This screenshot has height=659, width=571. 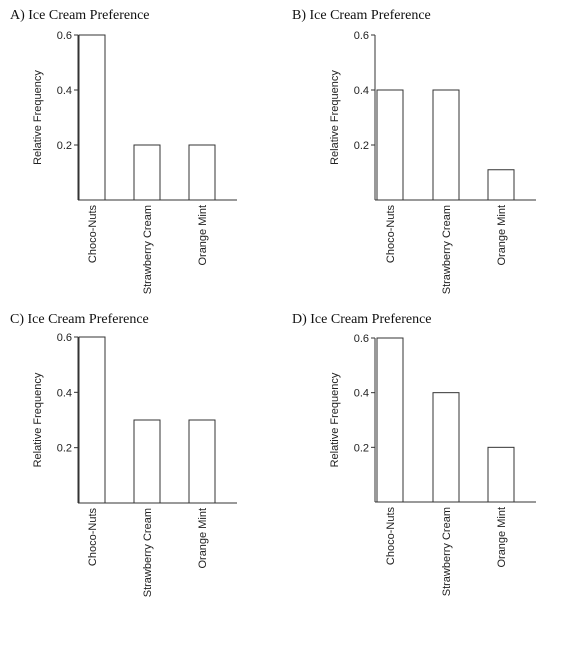 What do you see at coordinates (362, 319) in the screenshot?
I see `chart-title: D) Ice Cream Preference` at bounding box center [362, 319].